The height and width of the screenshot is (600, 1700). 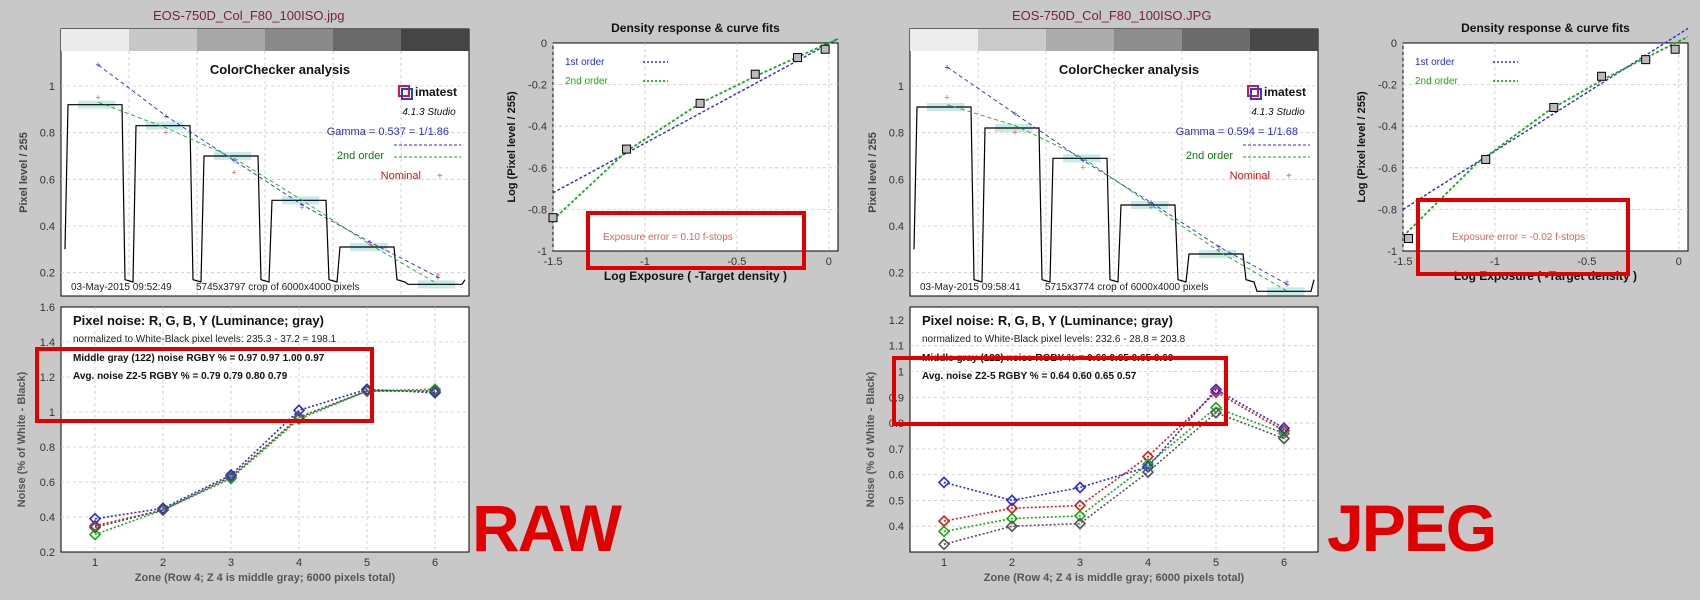 I want to click on raw-cc-gamma-pt-4: +, so click(x=369, y=242).